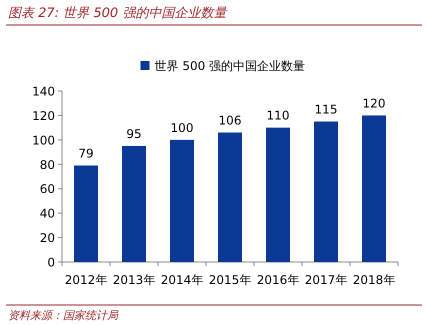  What do you see at coordinates (326, 280) in the screenshot?
I see `x-tick-label: 2017年` at bounding box center [326, 280].